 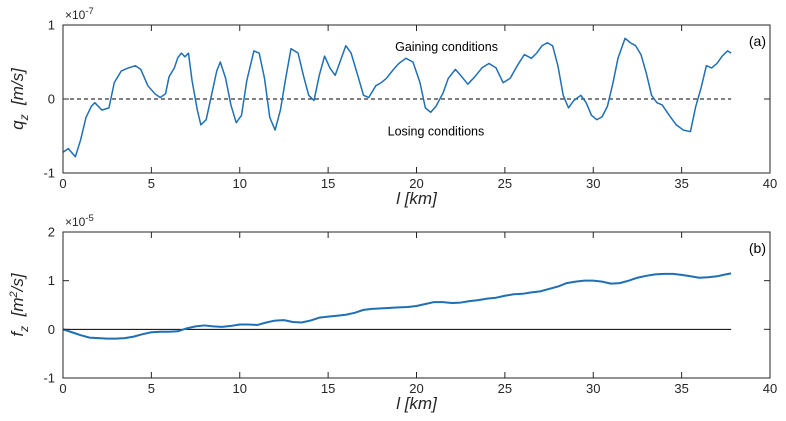 What do you see at coordinates (446, 47) in the screenshot?
I see `annotation-0: Gaining conditions` at bounding box center [446, 47].